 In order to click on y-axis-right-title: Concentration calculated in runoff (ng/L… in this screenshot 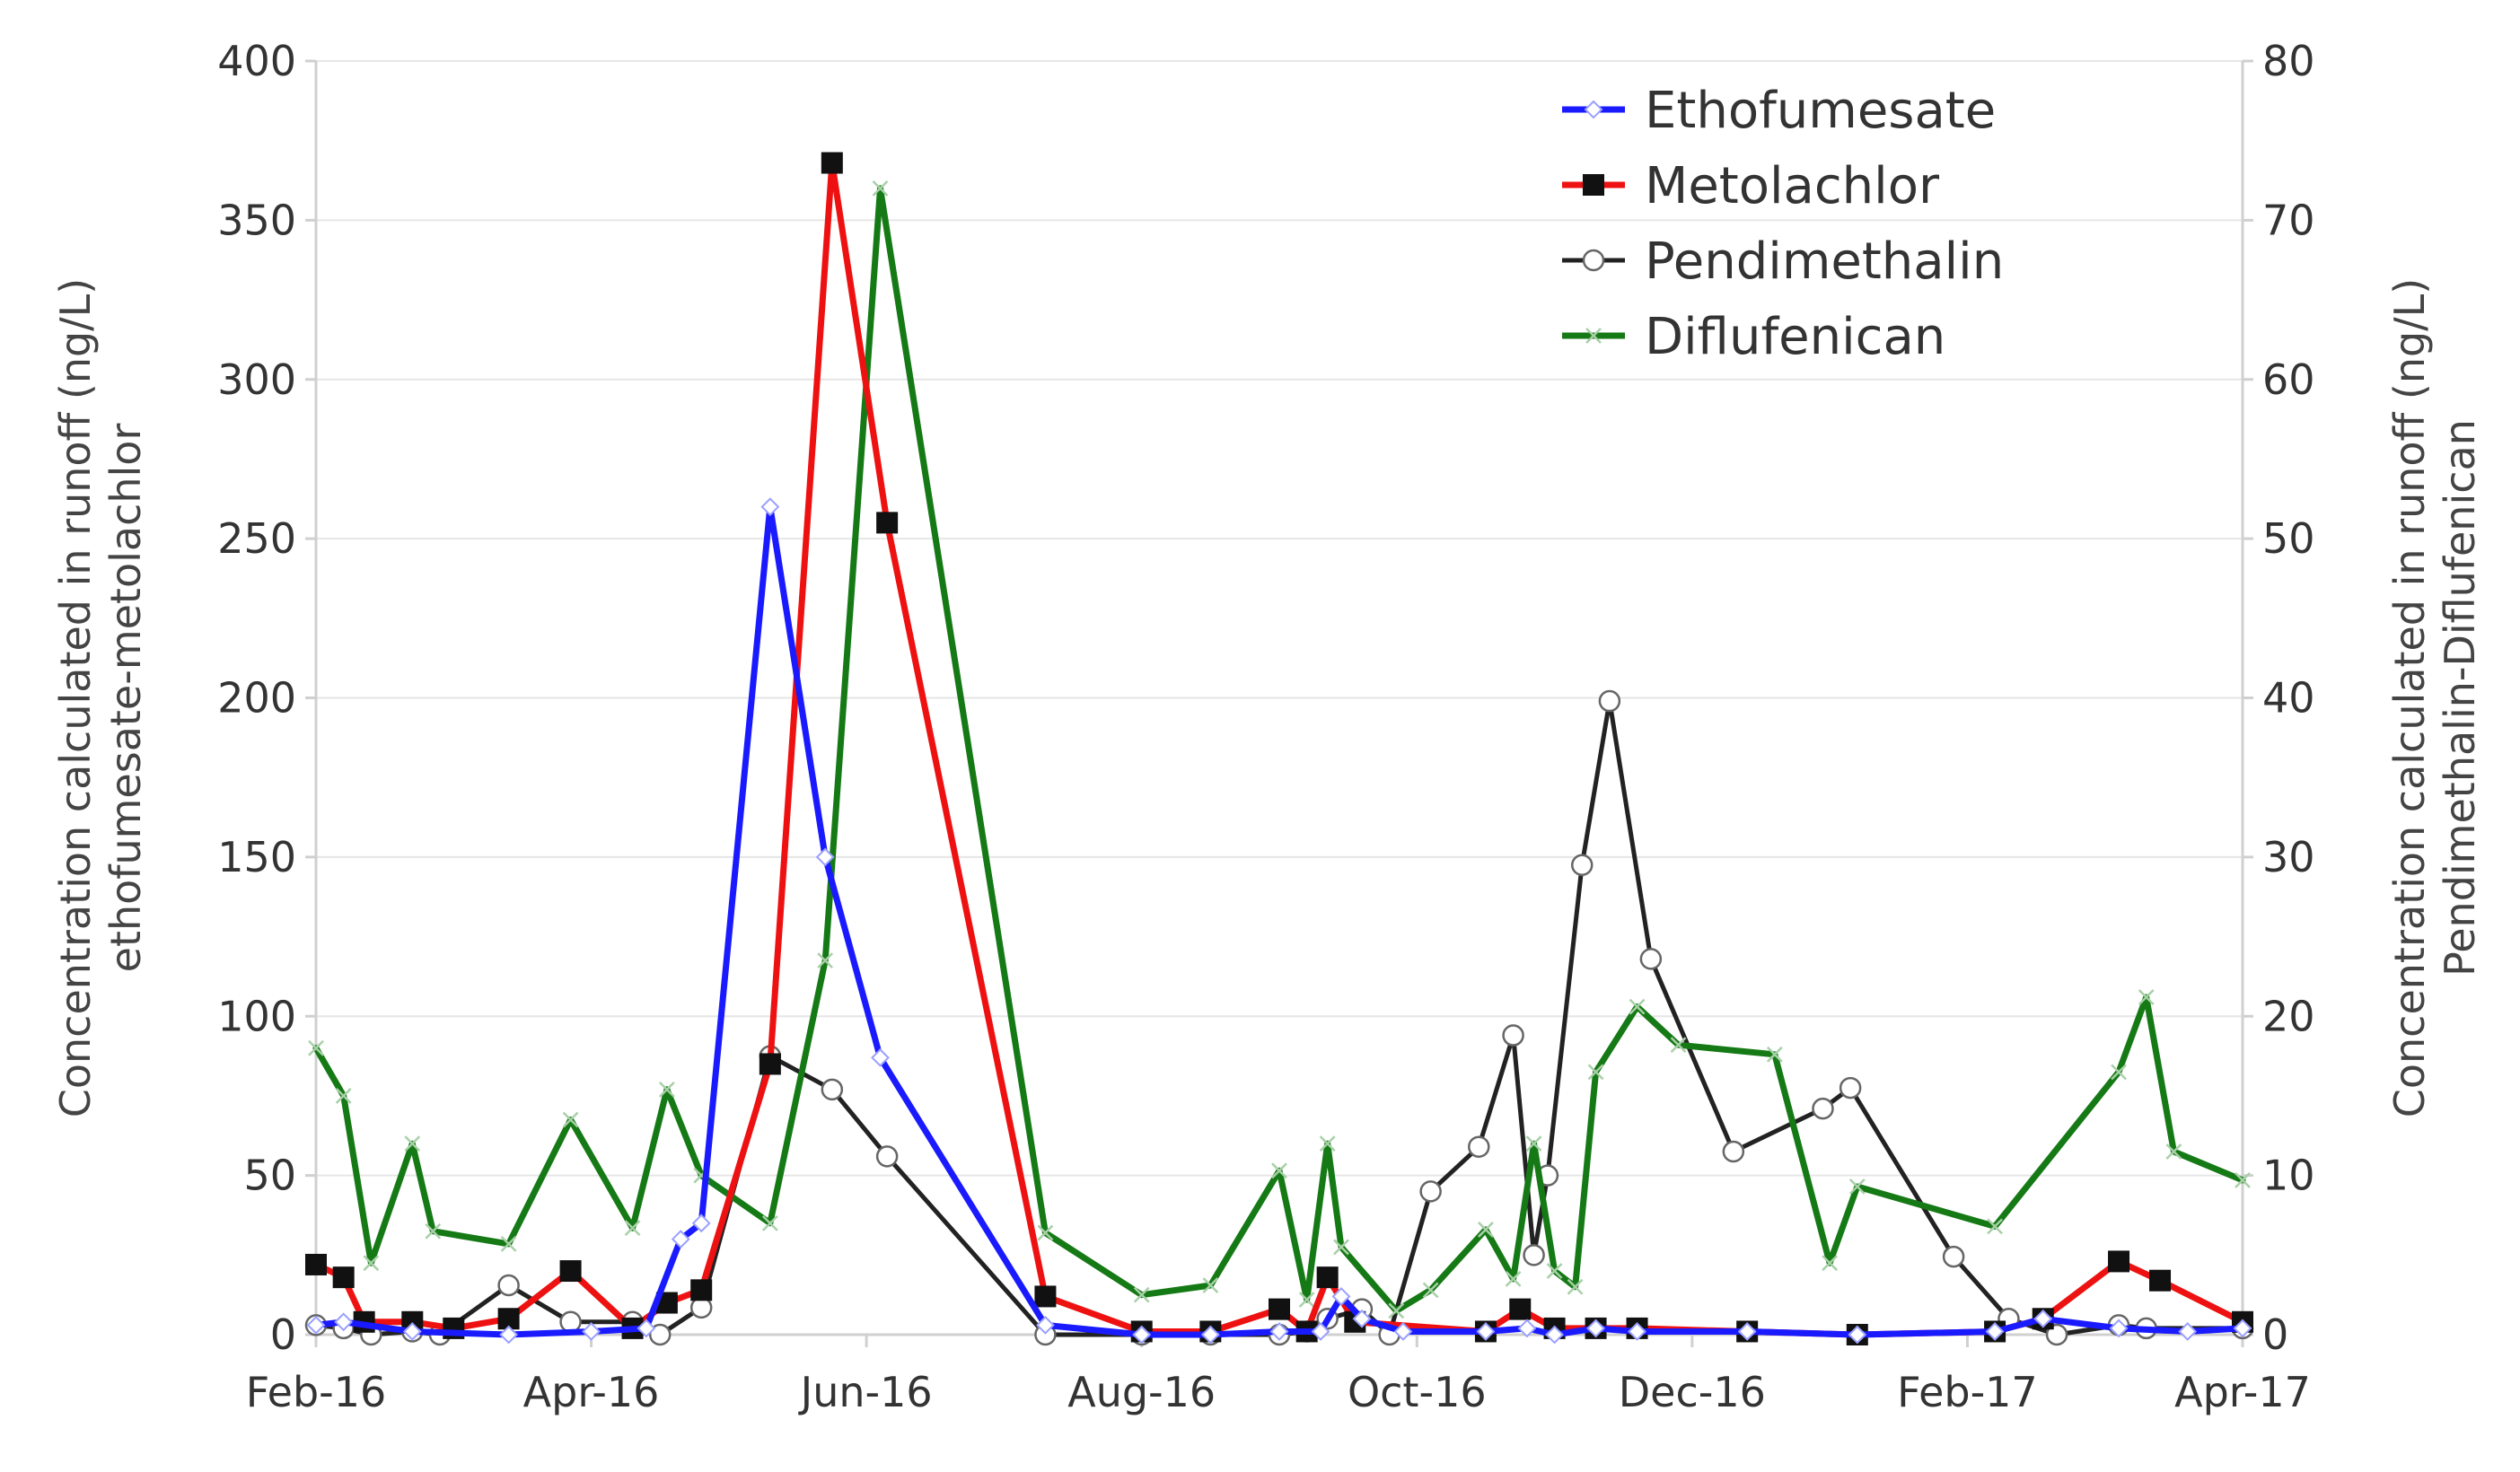, I will do `click(2435, 697)`.